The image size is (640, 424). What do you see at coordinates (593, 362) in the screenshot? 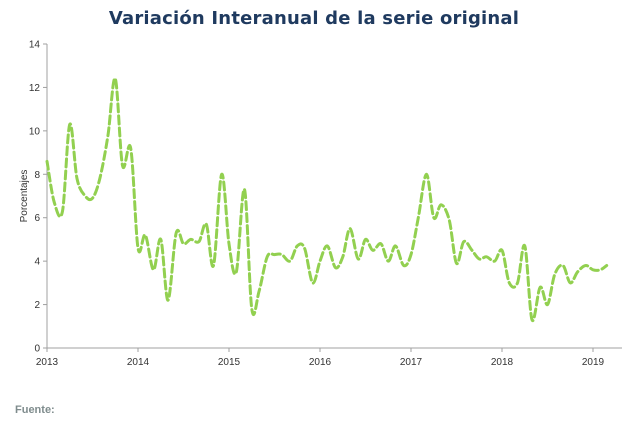
I see `x-tick-label: 2019` at bounding box center [593, 362].